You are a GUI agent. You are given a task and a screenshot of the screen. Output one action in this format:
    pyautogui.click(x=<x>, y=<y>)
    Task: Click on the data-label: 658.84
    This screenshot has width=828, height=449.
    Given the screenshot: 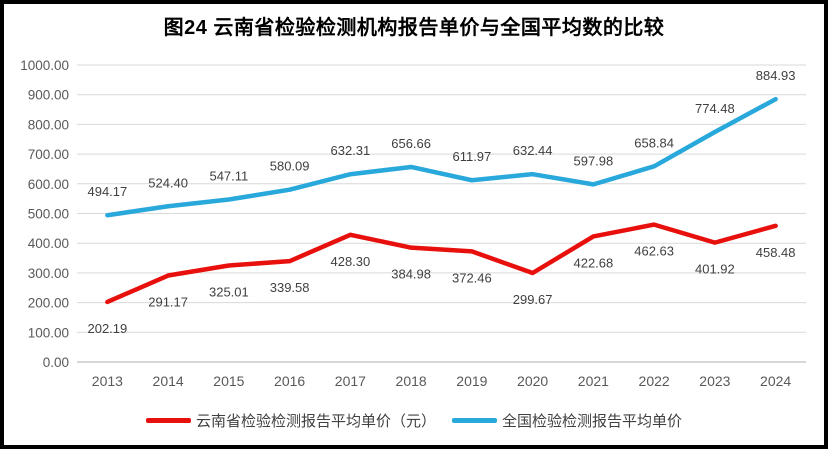 What is the action you would take?
    pyautogui.click(x=654, y=142)
    